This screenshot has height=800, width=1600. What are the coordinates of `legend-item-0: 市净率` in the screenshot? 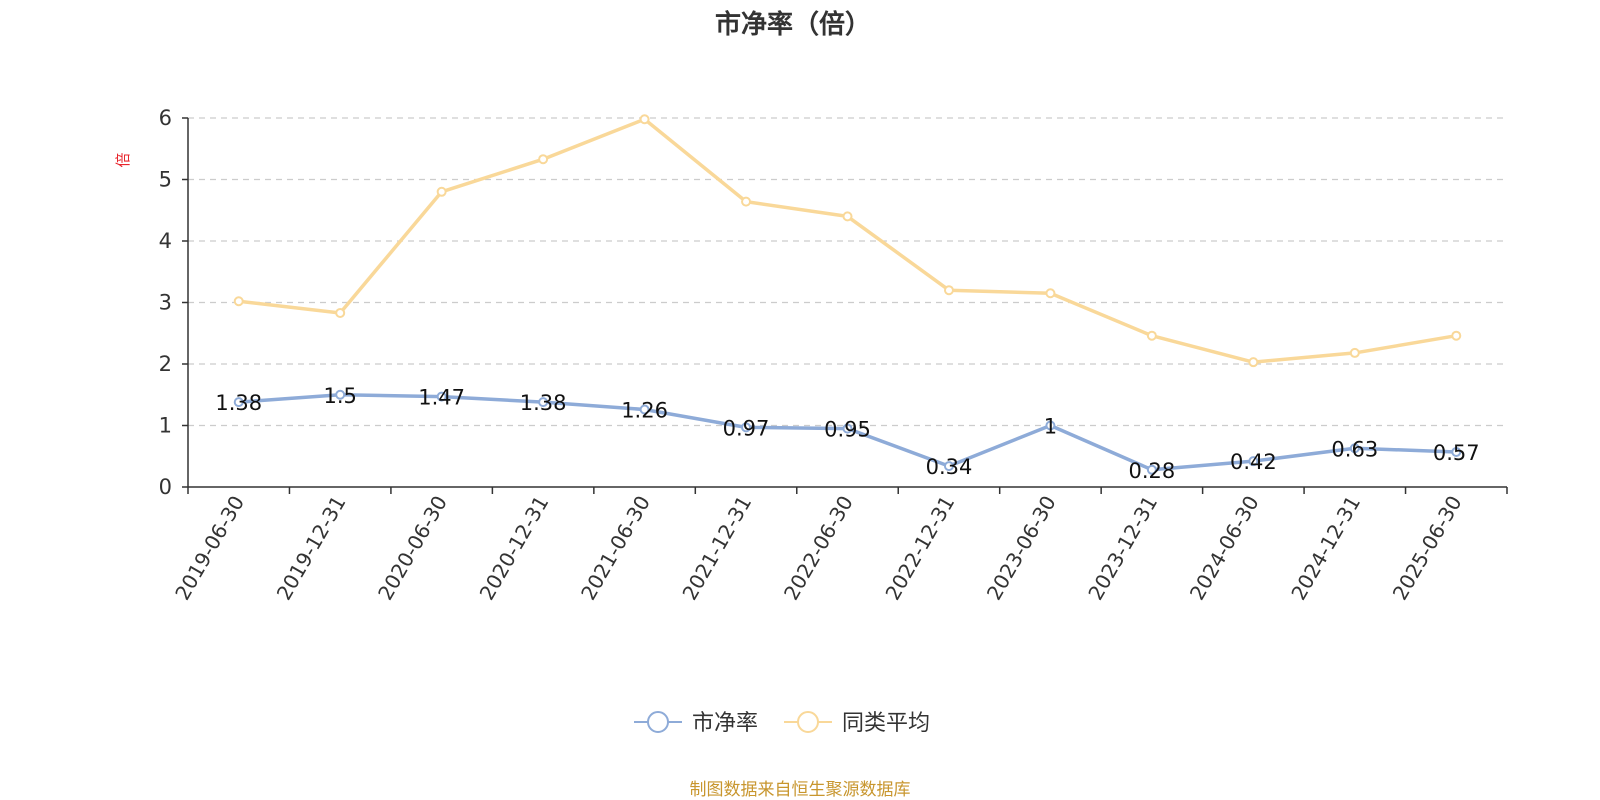 It's located at (696, 723).